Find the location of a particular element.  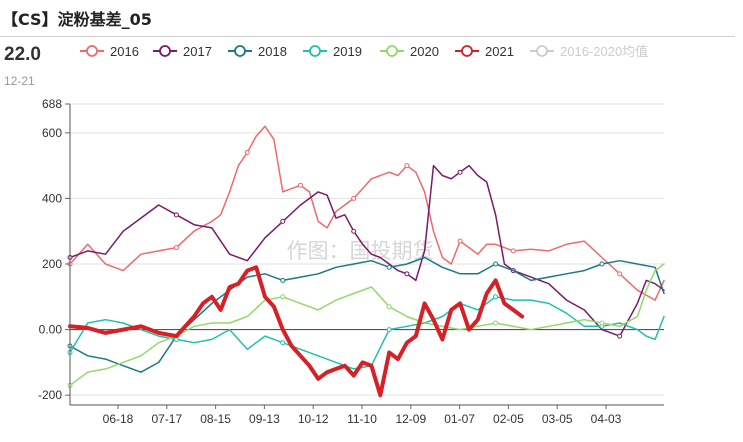

y-tick-label: 400 is located at coordinates (52, 198).